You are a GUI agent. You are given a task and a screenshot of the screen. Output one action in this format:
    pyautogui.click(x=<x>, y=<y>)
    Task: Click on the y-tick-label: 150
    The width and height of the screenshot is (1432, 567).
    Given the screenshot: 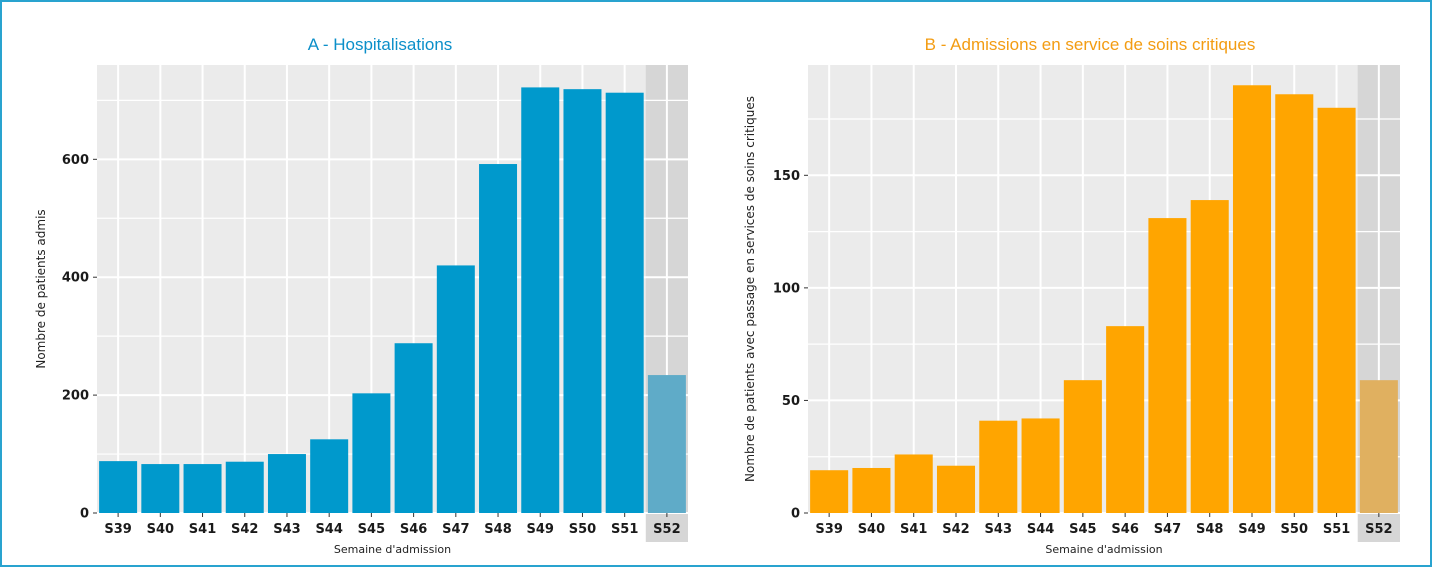 What is the action you would take?
    pyautogui.click(x=786, y=176)
    